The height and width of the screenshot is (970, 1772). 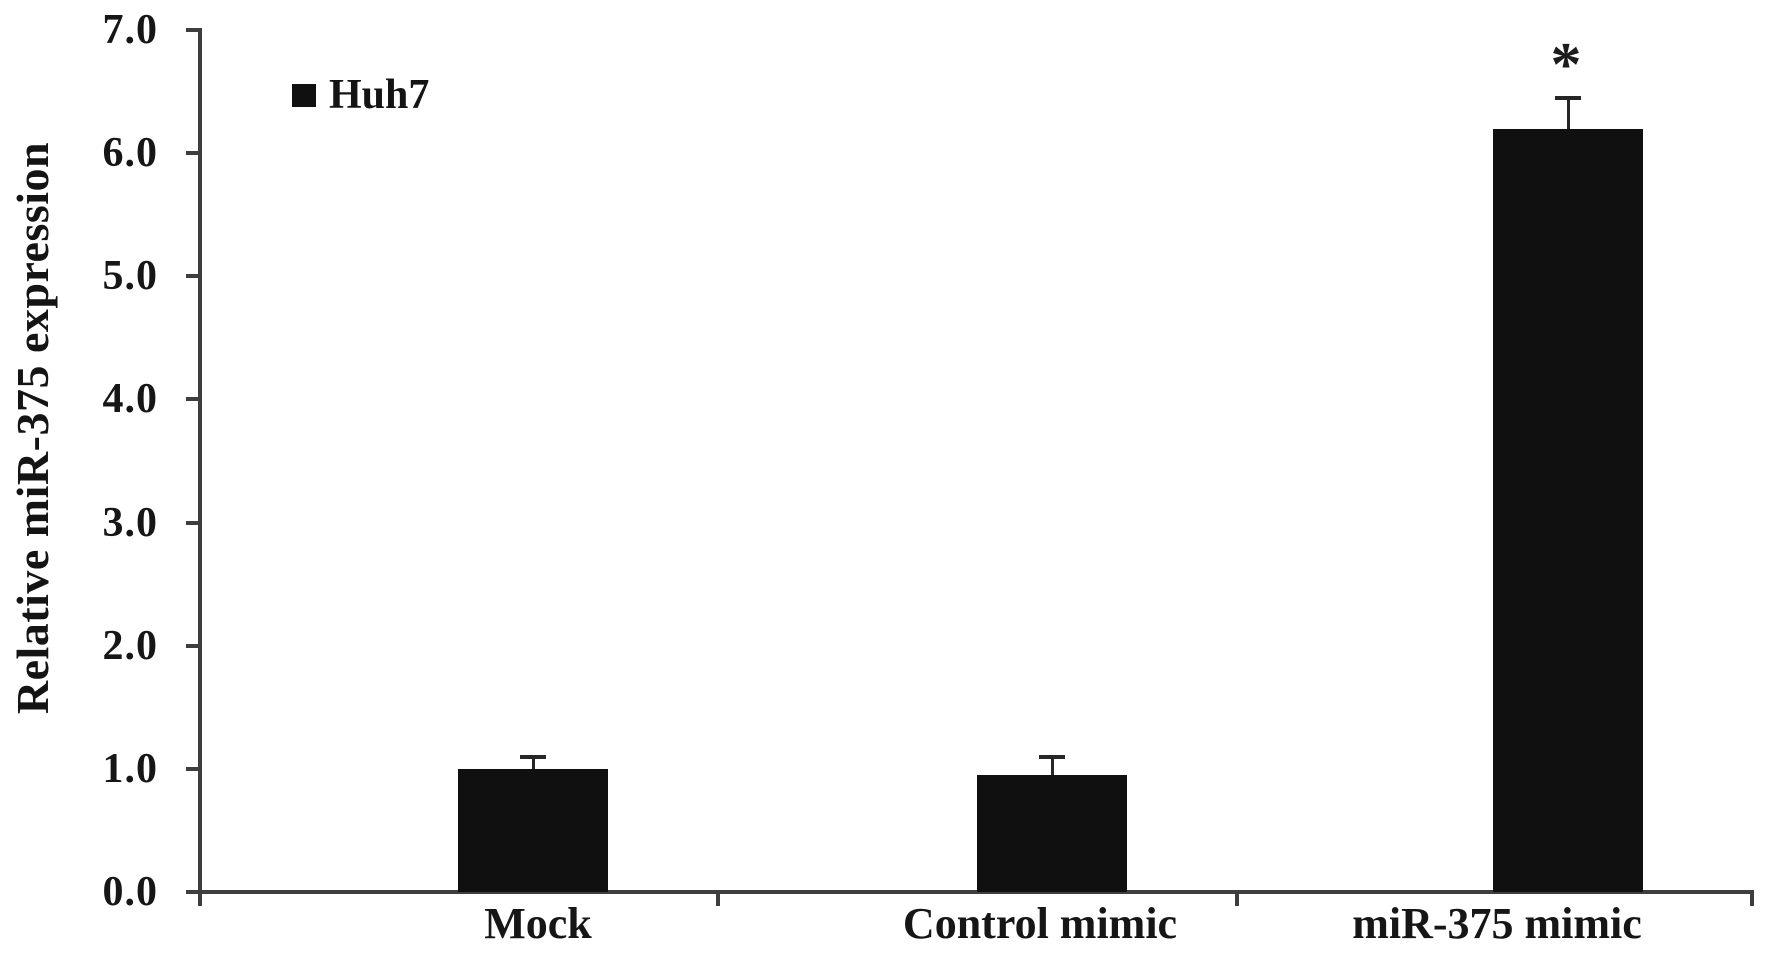 I want to click on y-tick-label: 0.0, so click(x=130, y=892).